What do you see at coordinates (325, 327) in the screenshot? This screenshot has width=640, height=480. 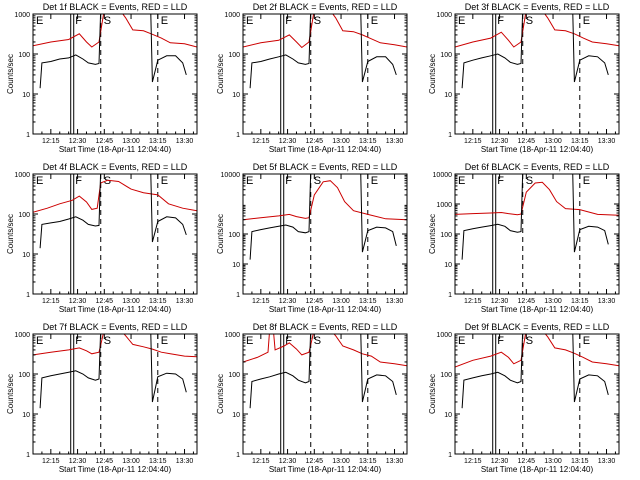 I see `panel-title: Det 8f BLACK = Events, RED = LLD` at bounding box center [325, 327].